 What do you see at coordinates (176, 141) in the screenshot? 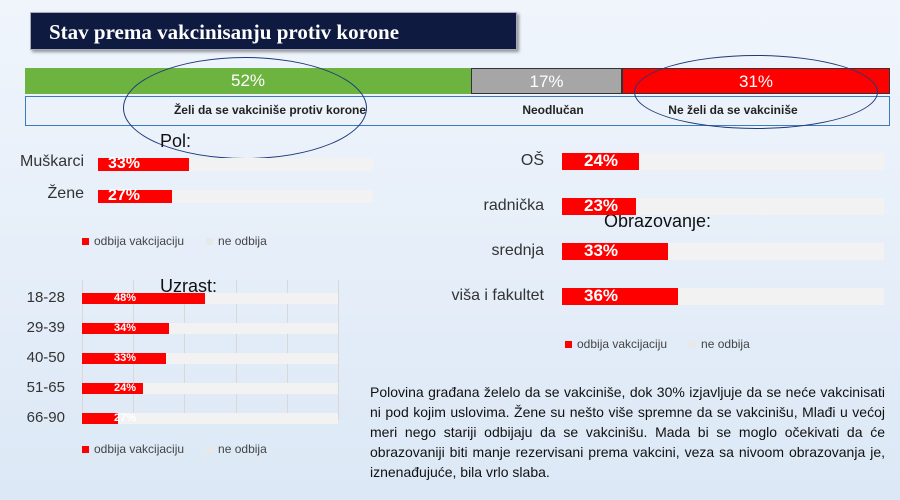
I see `chart-title-pol: Pol:` at bounding box center [176, 141].